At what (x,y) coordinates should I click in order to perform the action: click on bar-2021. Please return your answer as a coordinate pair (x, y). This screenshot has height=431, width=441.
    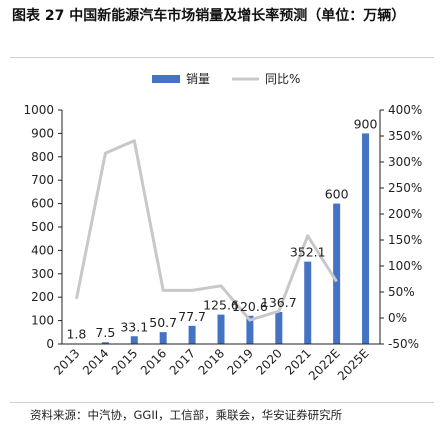
    Looking at the image, I should click on (308, 302).